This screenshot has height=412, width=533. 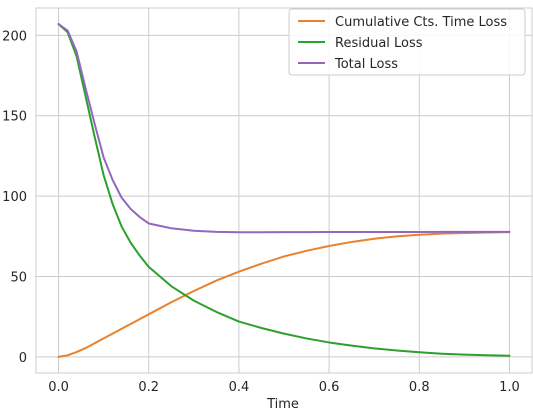 I want to click on x-tick-label: 0.6, so click(x=329, y=387).